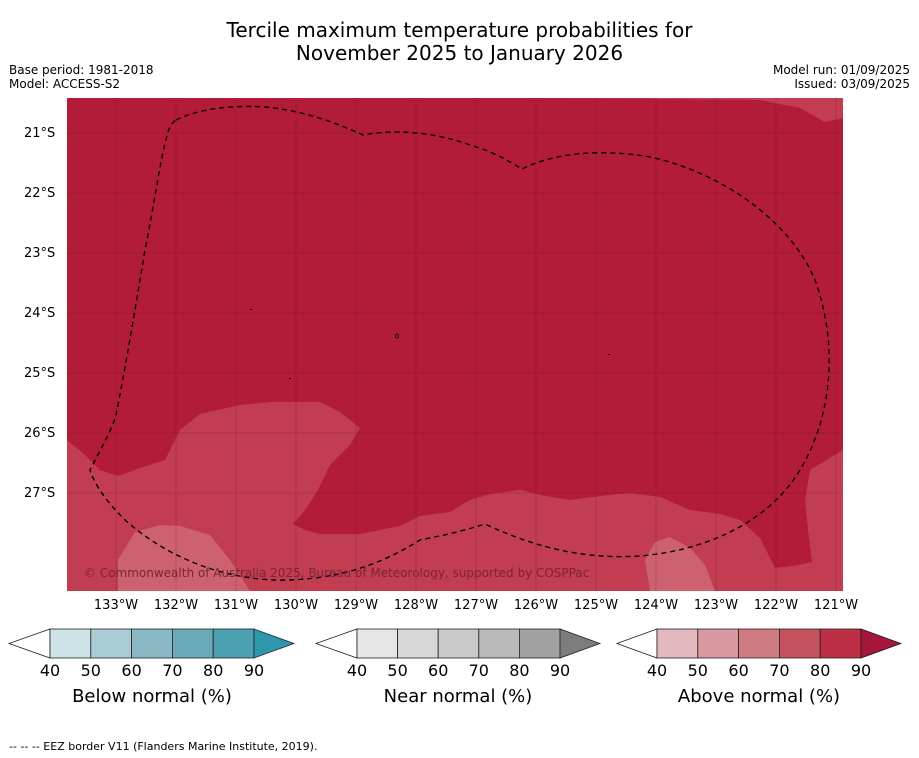  What do you see at coordinates (636, 643) in the screenshot?
I see `colorbar-above-min-triangle` at bounding box center [636, 643].